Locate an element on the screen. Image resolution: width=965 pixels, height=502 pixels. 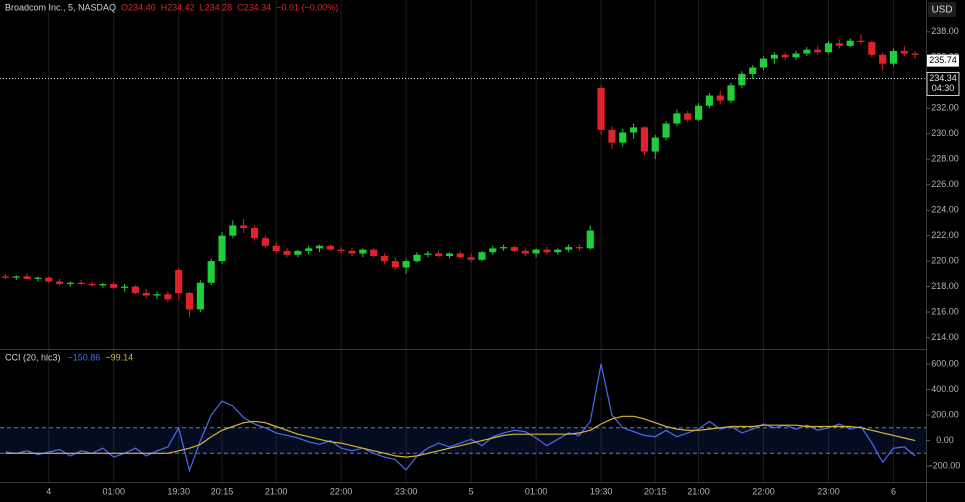
x-tick-label: 23:00 is located at coordinates (828, 491).